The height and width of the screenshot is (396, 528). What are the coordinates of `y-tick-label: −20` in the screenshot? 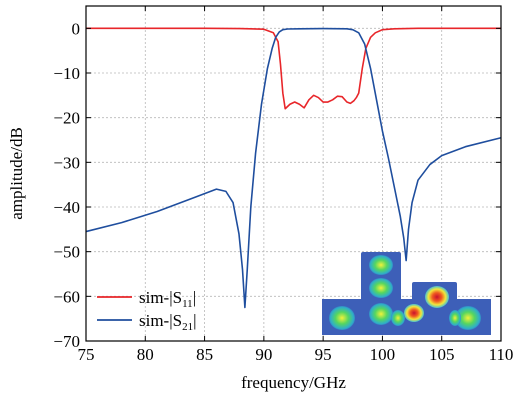 It's located at (66, 118).